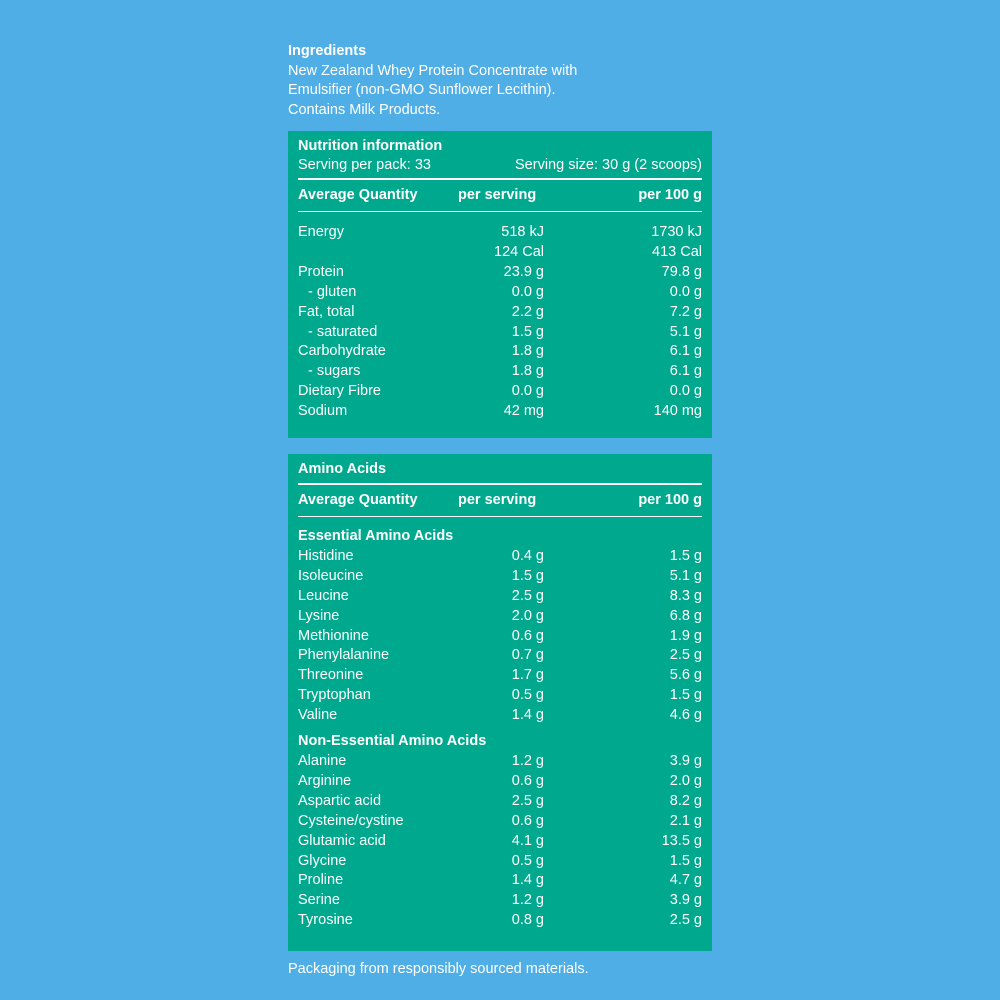 This screenshot has height=1000, width=1000. Describe the element at coordinates (527, 840) in the screenshot. I see `per-serving-value: 4.1 g` at that location.